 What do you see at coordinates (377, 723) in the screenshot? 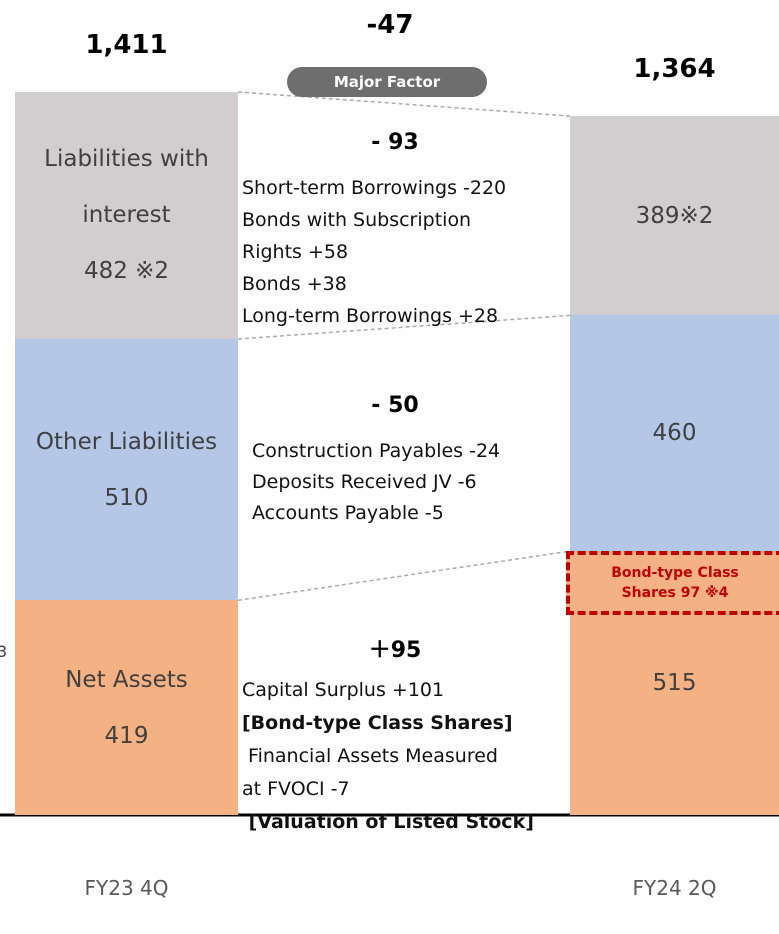
I see `factor-line: [Bond-type Class Shares]` at bounding box center [377, 723].